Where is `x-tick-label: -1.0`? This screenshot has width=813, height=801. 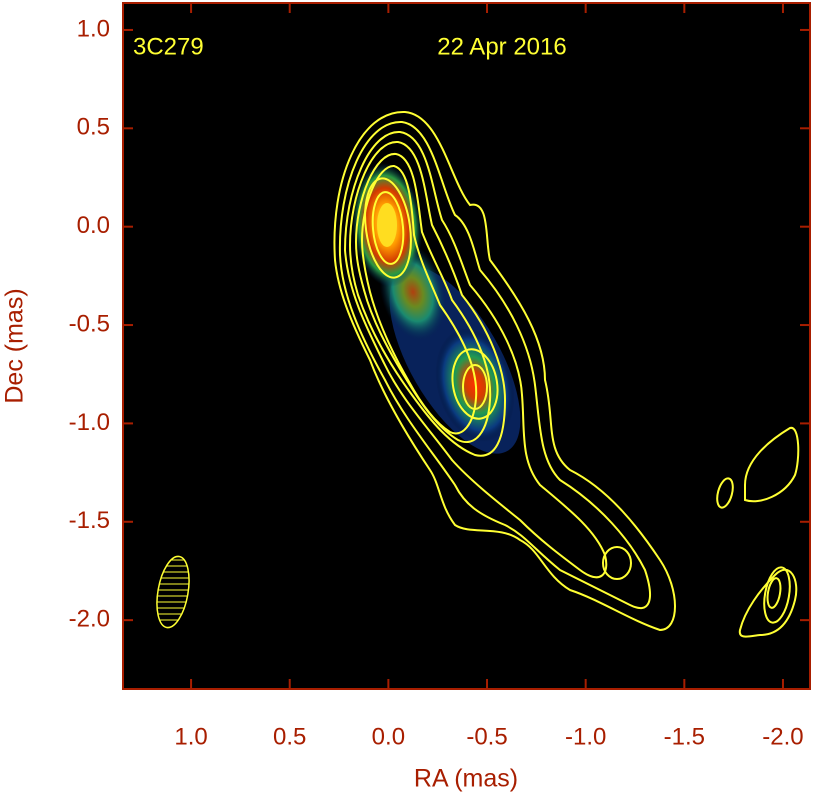
x-tick-label: -1.0 is located at coordinates (585, 736).